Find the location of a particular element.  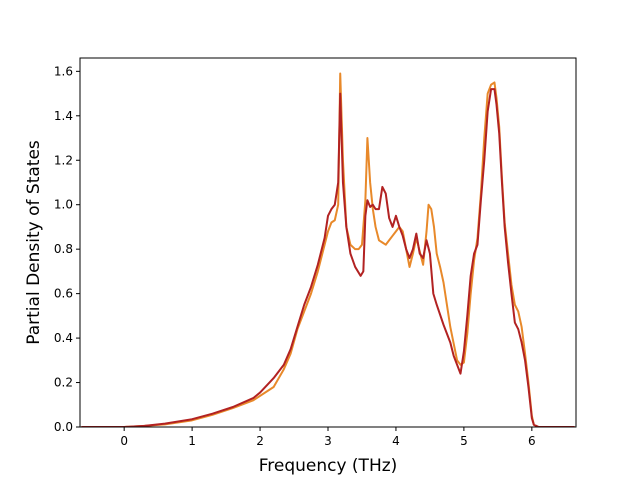

y-tick-label: 0.4 is located at coordinates (63, 338).